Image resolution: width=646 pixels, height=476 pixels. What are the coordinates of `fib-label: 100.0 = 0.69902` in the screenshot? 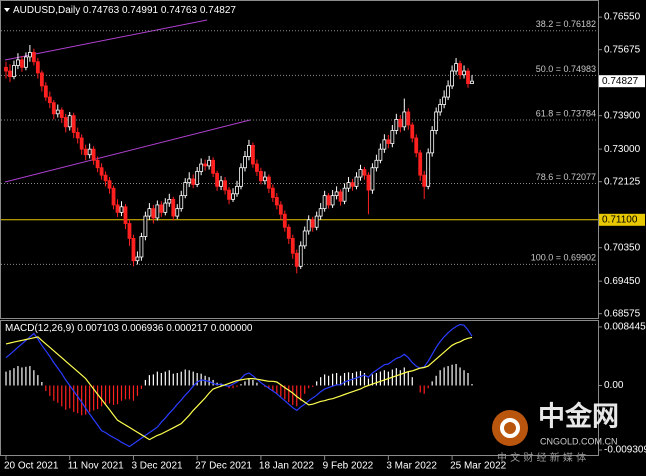 It's located at (563, 258).